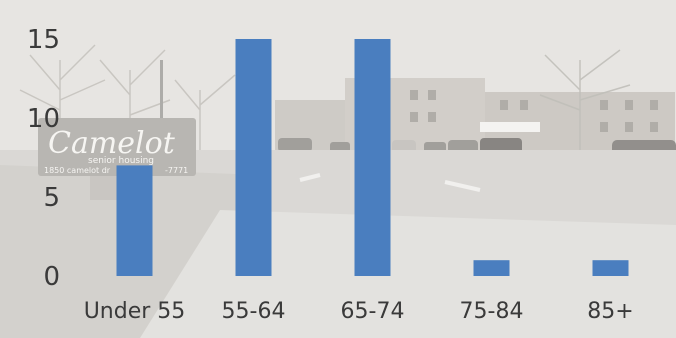  I want to click on sign-brand-text: Camelot, so click(112, 143).